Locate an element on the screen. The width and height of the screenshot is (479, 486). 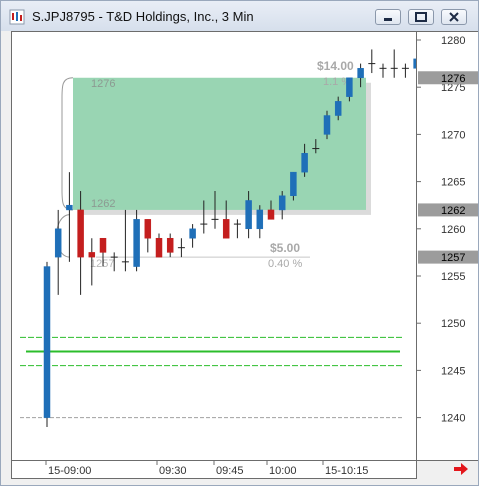
x-tick-label: 15-10:15 is located at coordinates (346, 471).